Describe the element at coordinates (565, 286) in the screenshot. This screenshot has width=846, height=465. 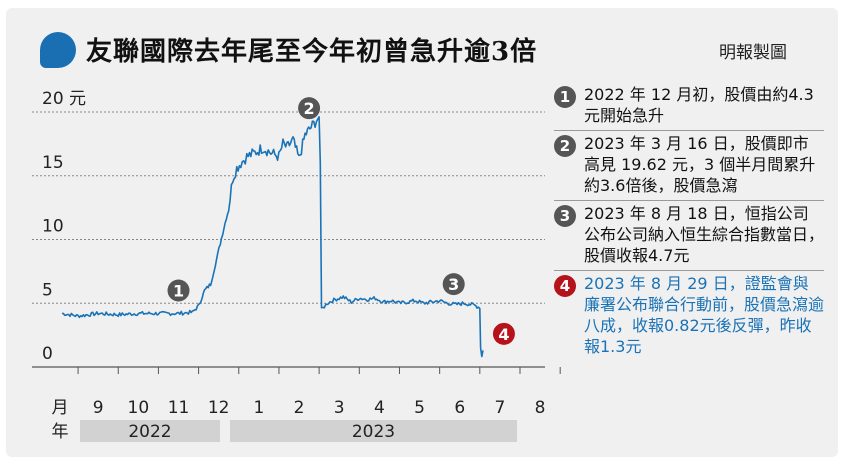
I see `note-4-marker: 4` at that location.